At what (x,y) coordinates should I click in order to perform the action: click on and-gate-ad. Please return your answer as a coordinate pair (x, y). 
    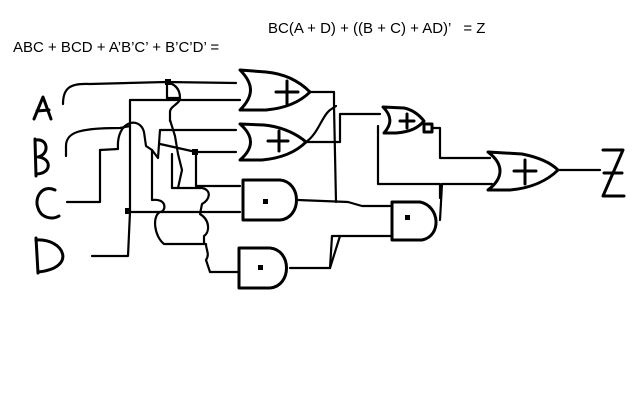
    Looking at the image, I should click on (262, 268).